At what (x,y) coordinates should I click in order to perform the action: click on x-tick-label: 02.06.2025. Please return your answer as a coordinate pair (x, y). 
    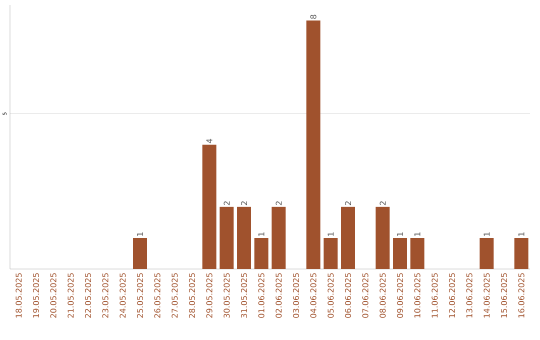
    Looking at the image, I should click on (279, 295).